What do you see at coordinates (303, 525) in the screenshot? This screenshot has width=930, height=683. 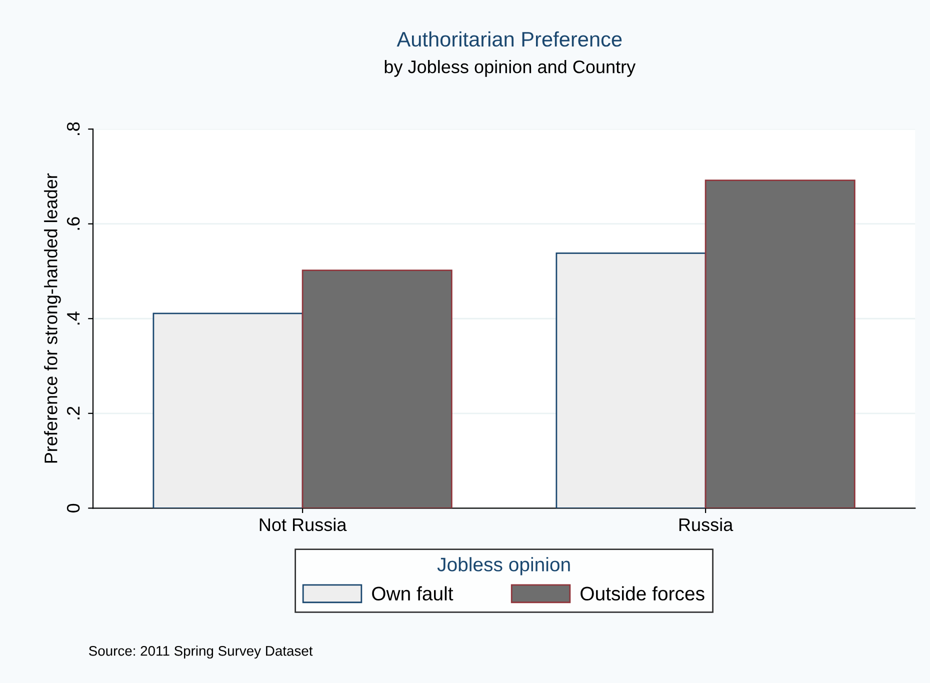 I see `x-tick-label: Not Russia` at bounding box center [303, 525].